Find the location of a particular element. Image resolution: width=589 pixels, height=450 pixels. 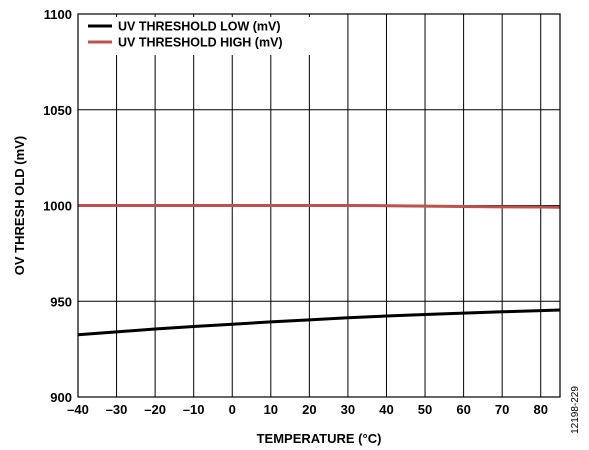

legend-label-uv-low: UV THRESHOLD LOW (mV) is located at coordinates (199, 27).